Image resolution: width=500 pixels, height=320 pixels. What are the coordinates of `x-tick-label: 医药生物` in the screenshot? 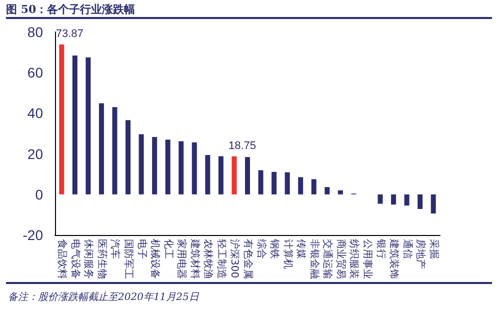 It's located at (102, 259).